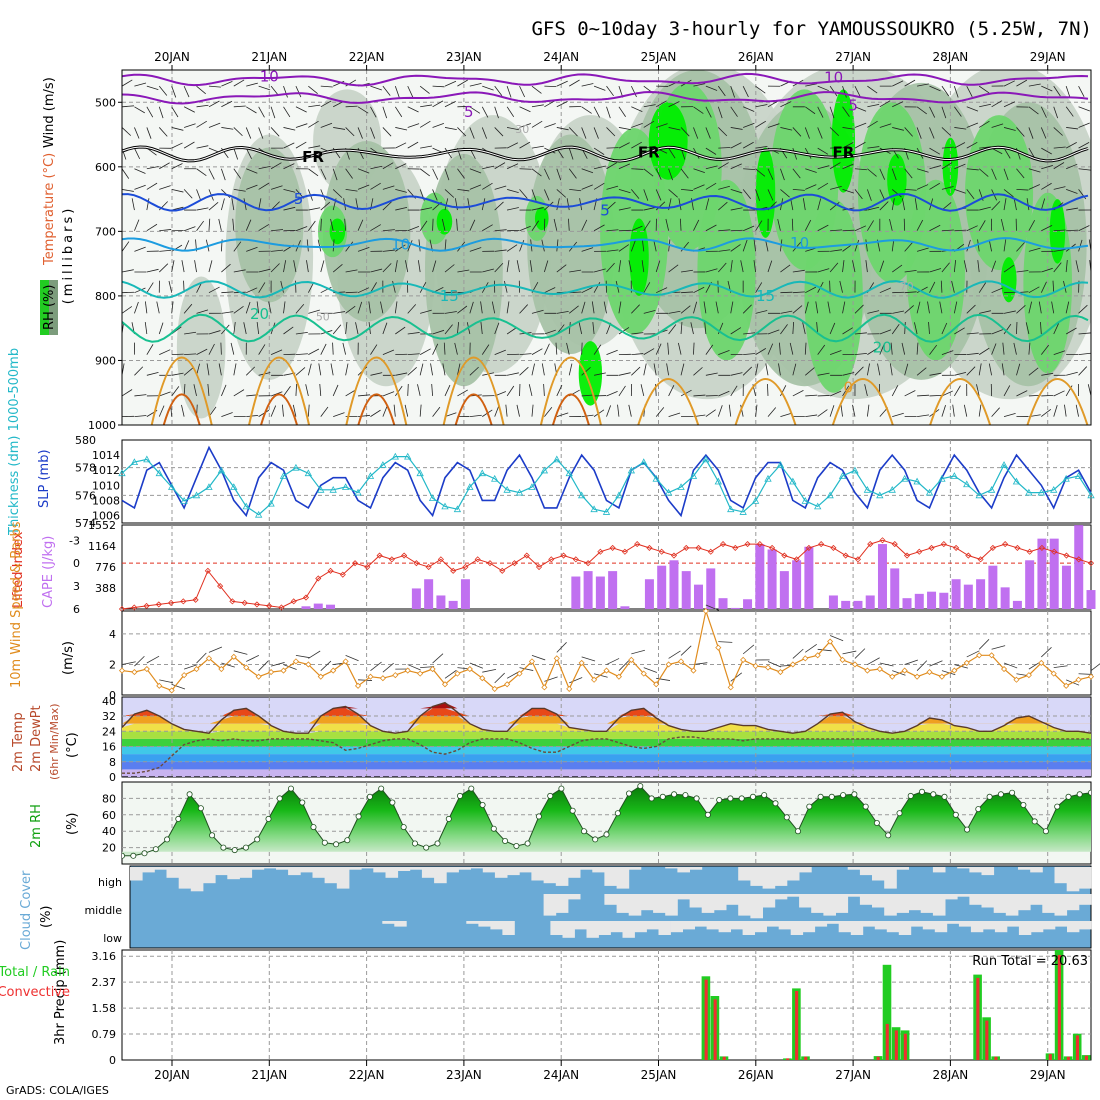 The width and height of the screenshot is (1100, 1100). I want to click on rh-shade-area, so click(765, 192).